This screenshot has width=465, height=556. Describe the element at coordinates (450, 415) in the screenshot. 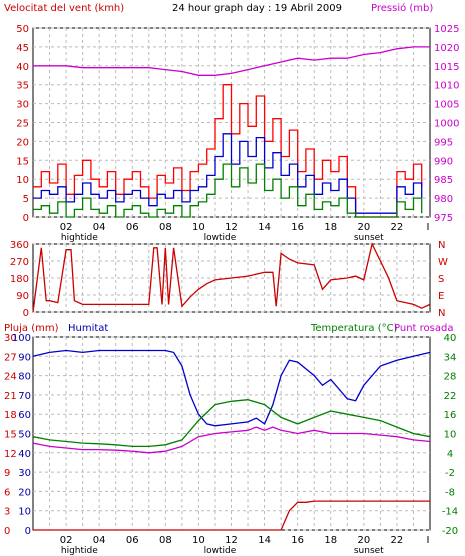

I see `temperature-y-tick-label: 16` at that location.